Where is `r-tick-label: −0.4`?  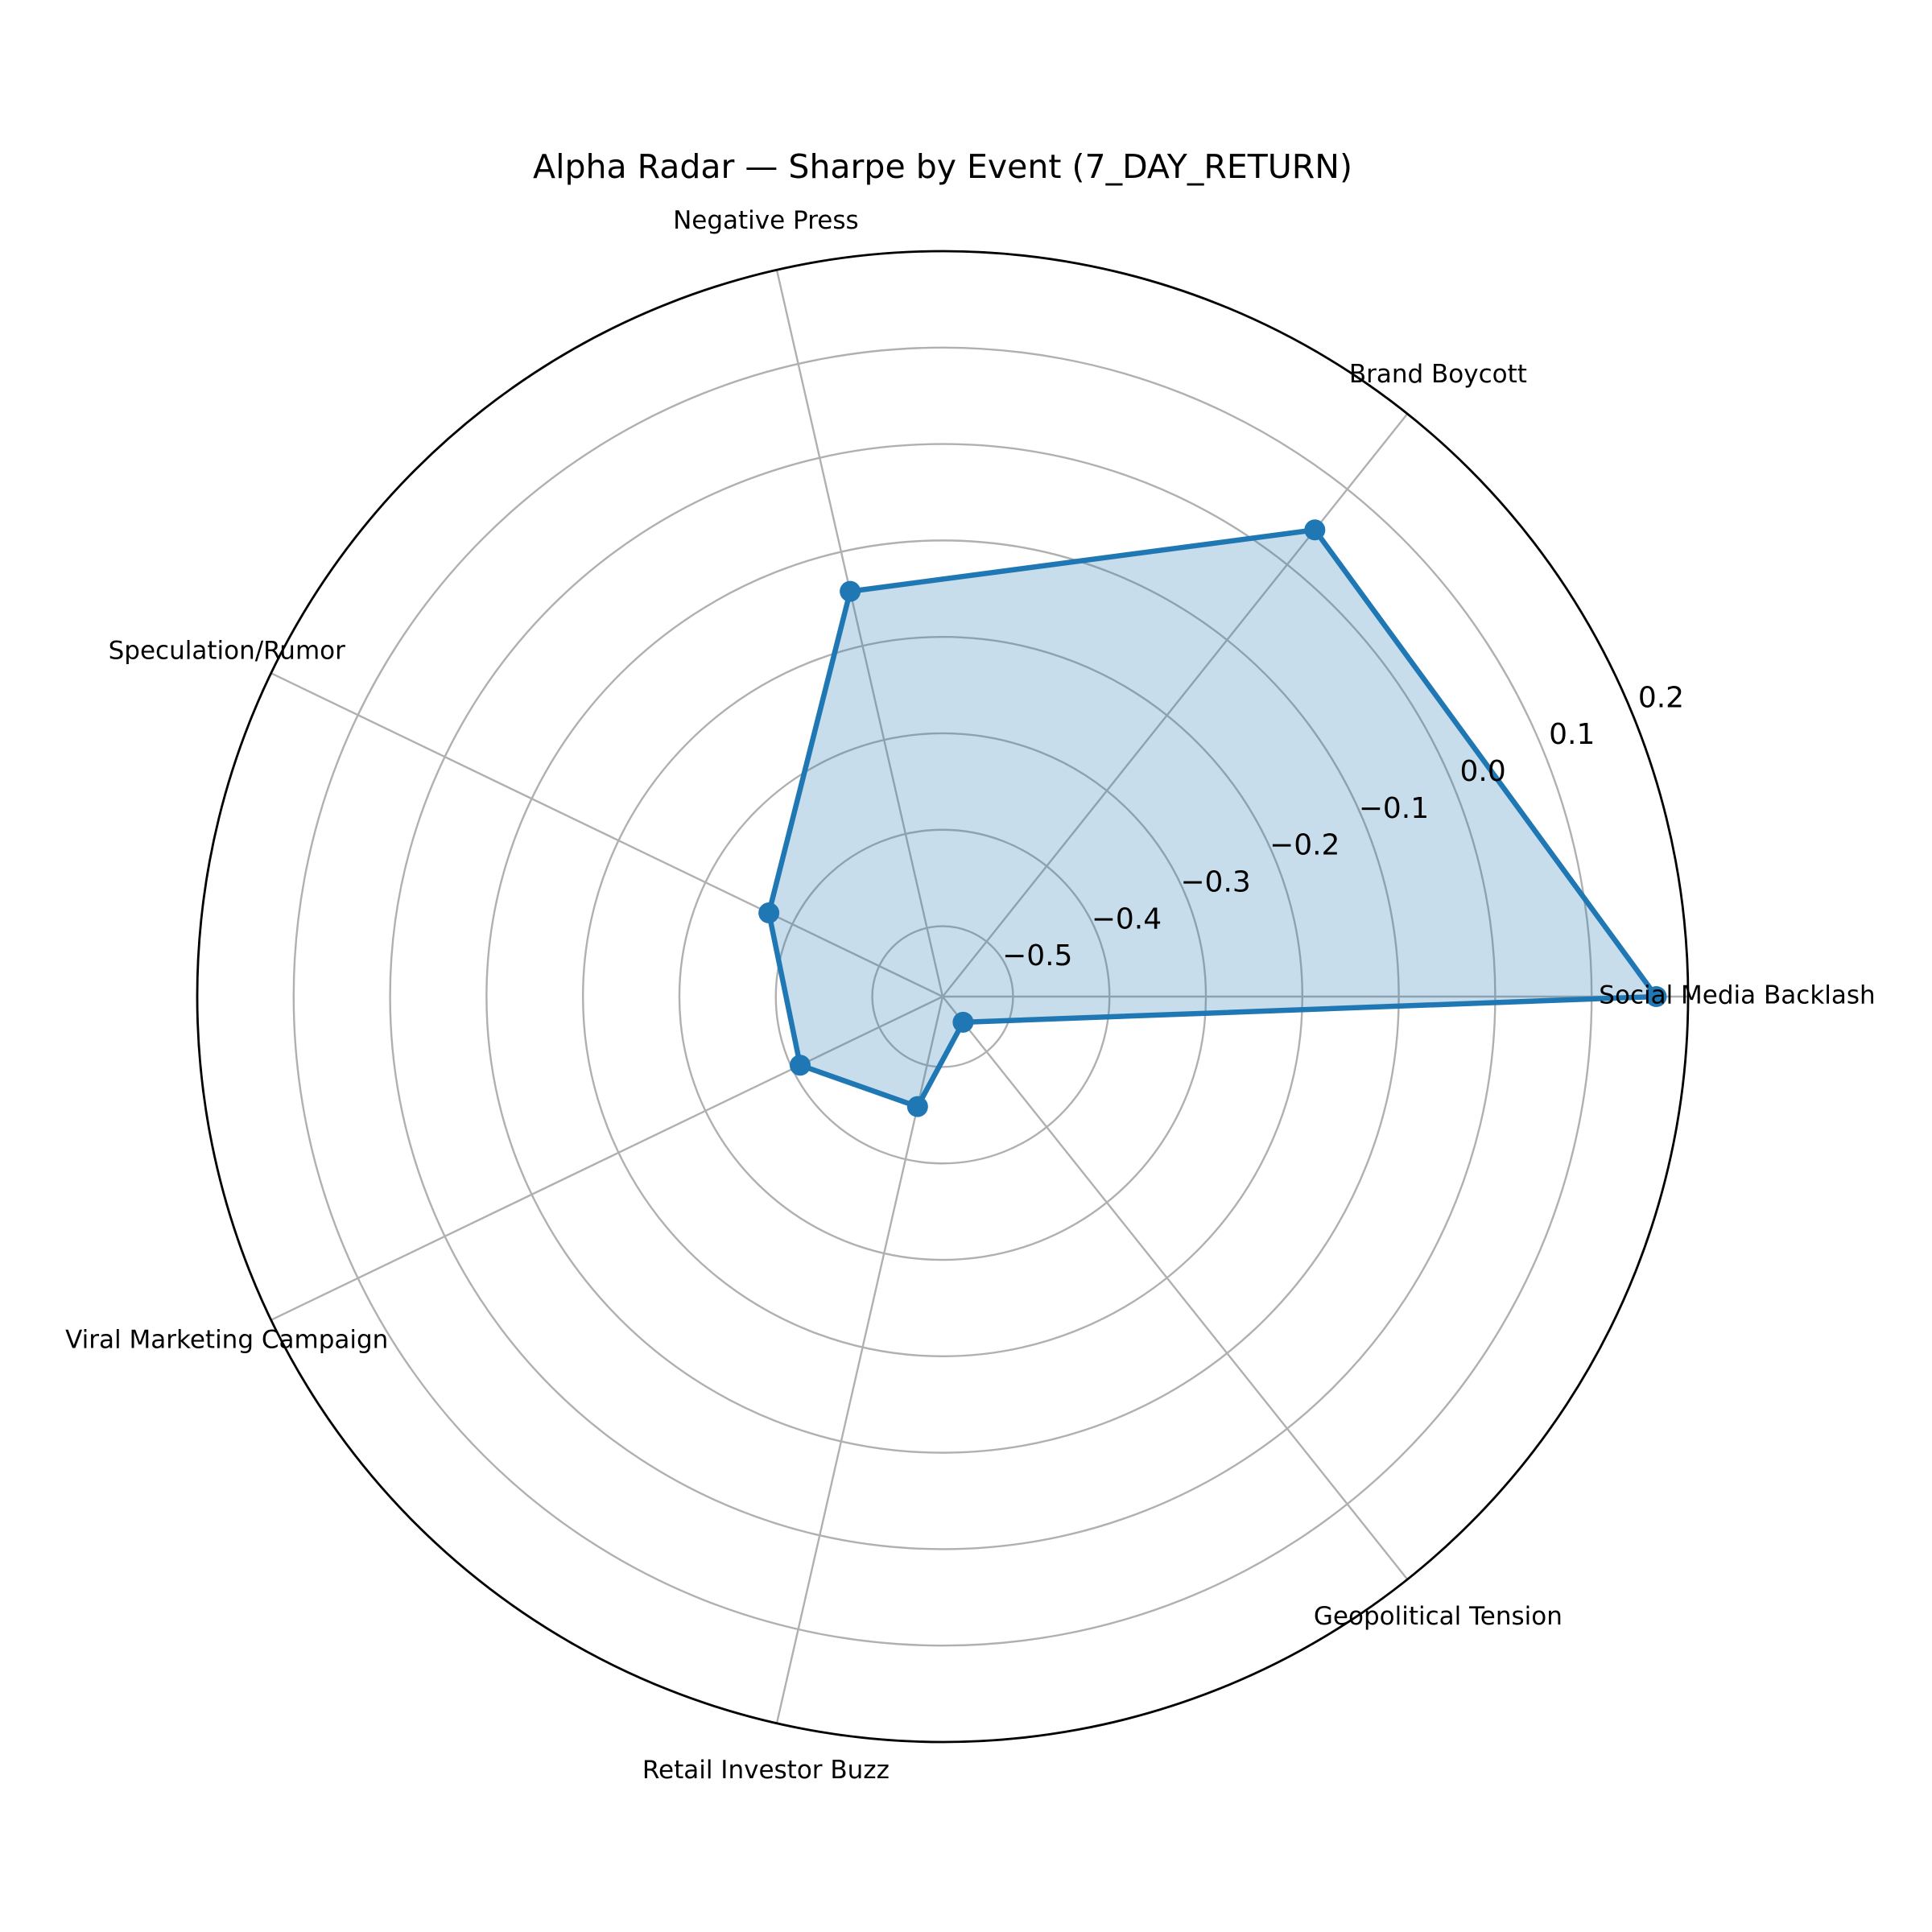
r-tick-label: −0.4 is located at coordinates (1127, 918).